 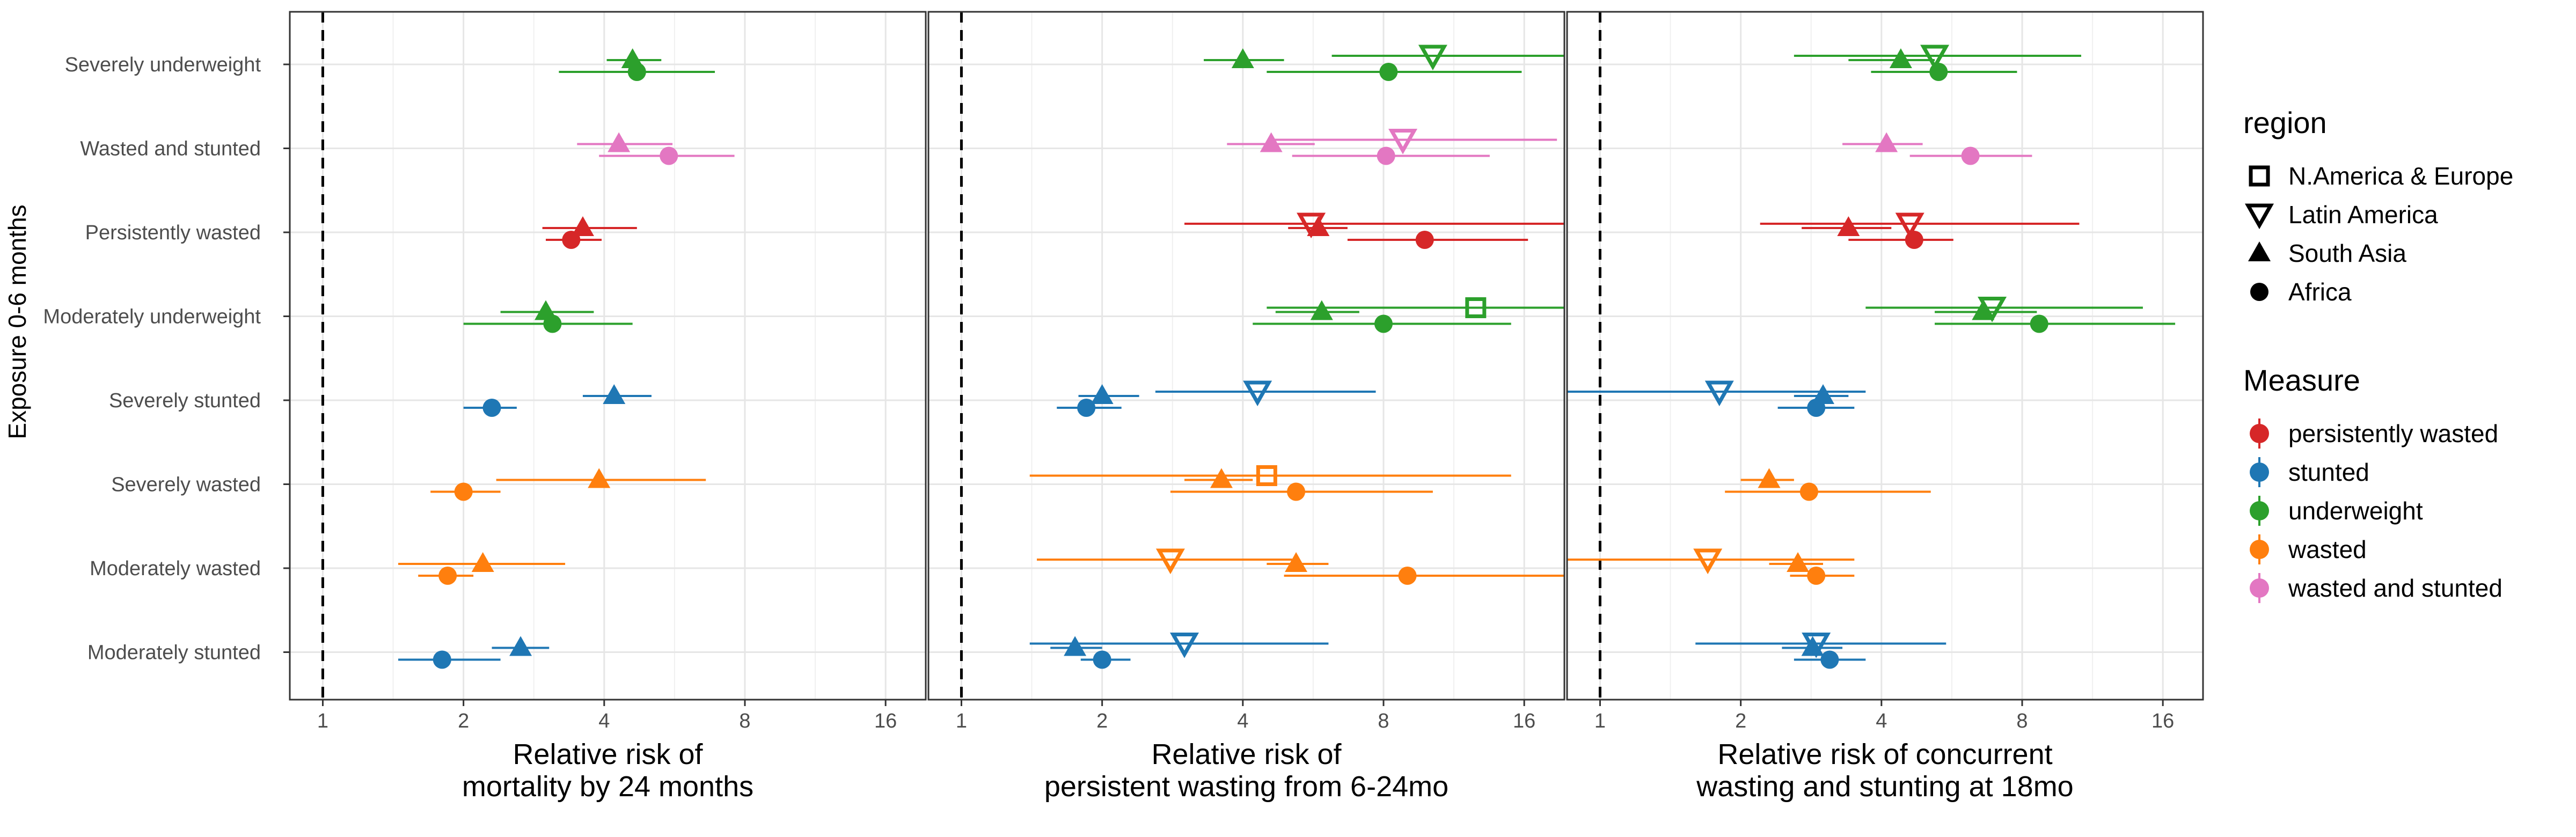 I want to click on x-axis-title: Relative risk of concurrent, so click(x=1884, y=754).